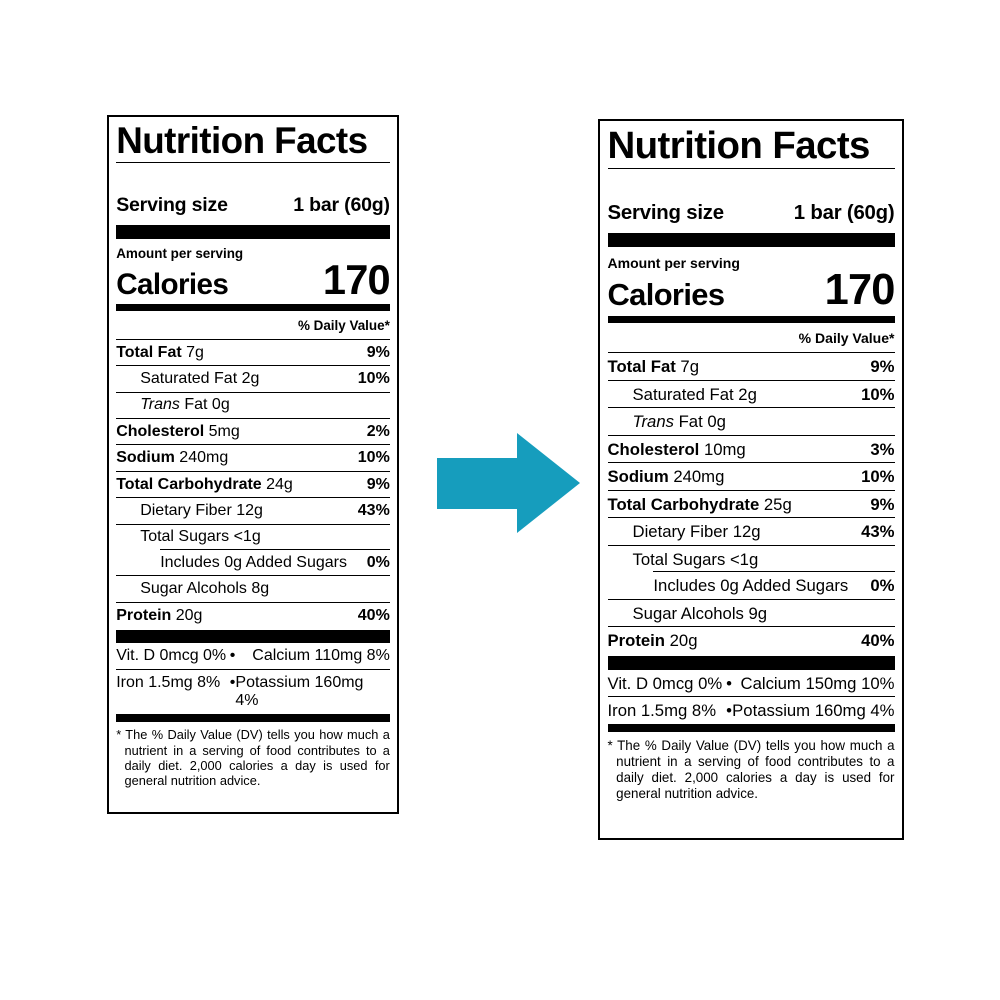  I want to click on arrow-right-icon, so click(508, 483).